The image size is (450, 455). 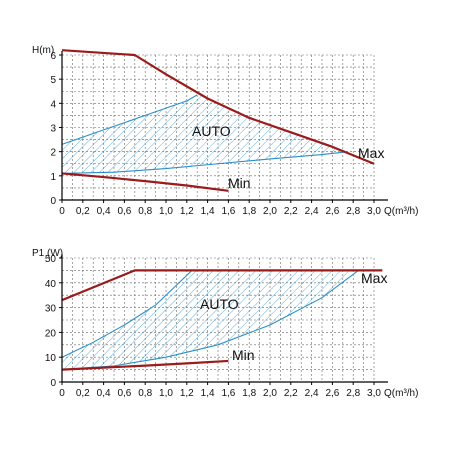 What do you see at coordinates (222, 285) in the screenshot?
I see `series-line-max` at bounding box center [222, 285].